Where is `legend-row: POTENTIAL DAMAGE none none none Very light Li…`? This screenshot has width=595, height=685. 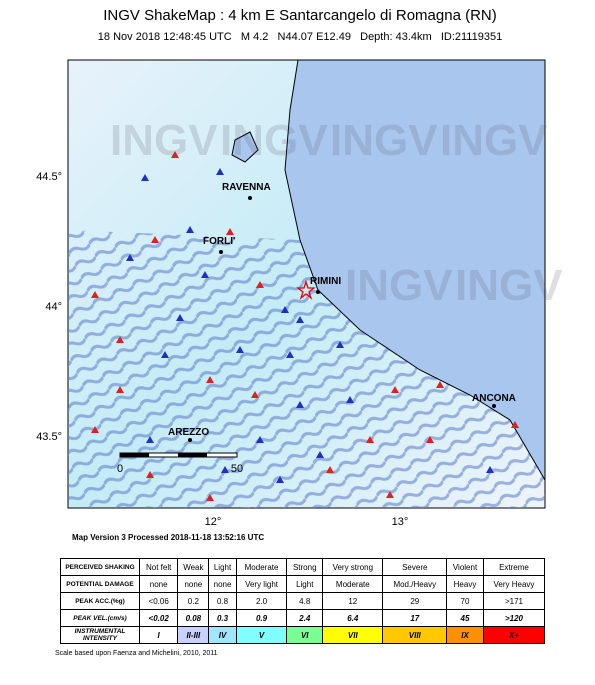 legend-row: POTENTIAL DAMAGE none none none Very light Li… is located at coordinates (303, 584).